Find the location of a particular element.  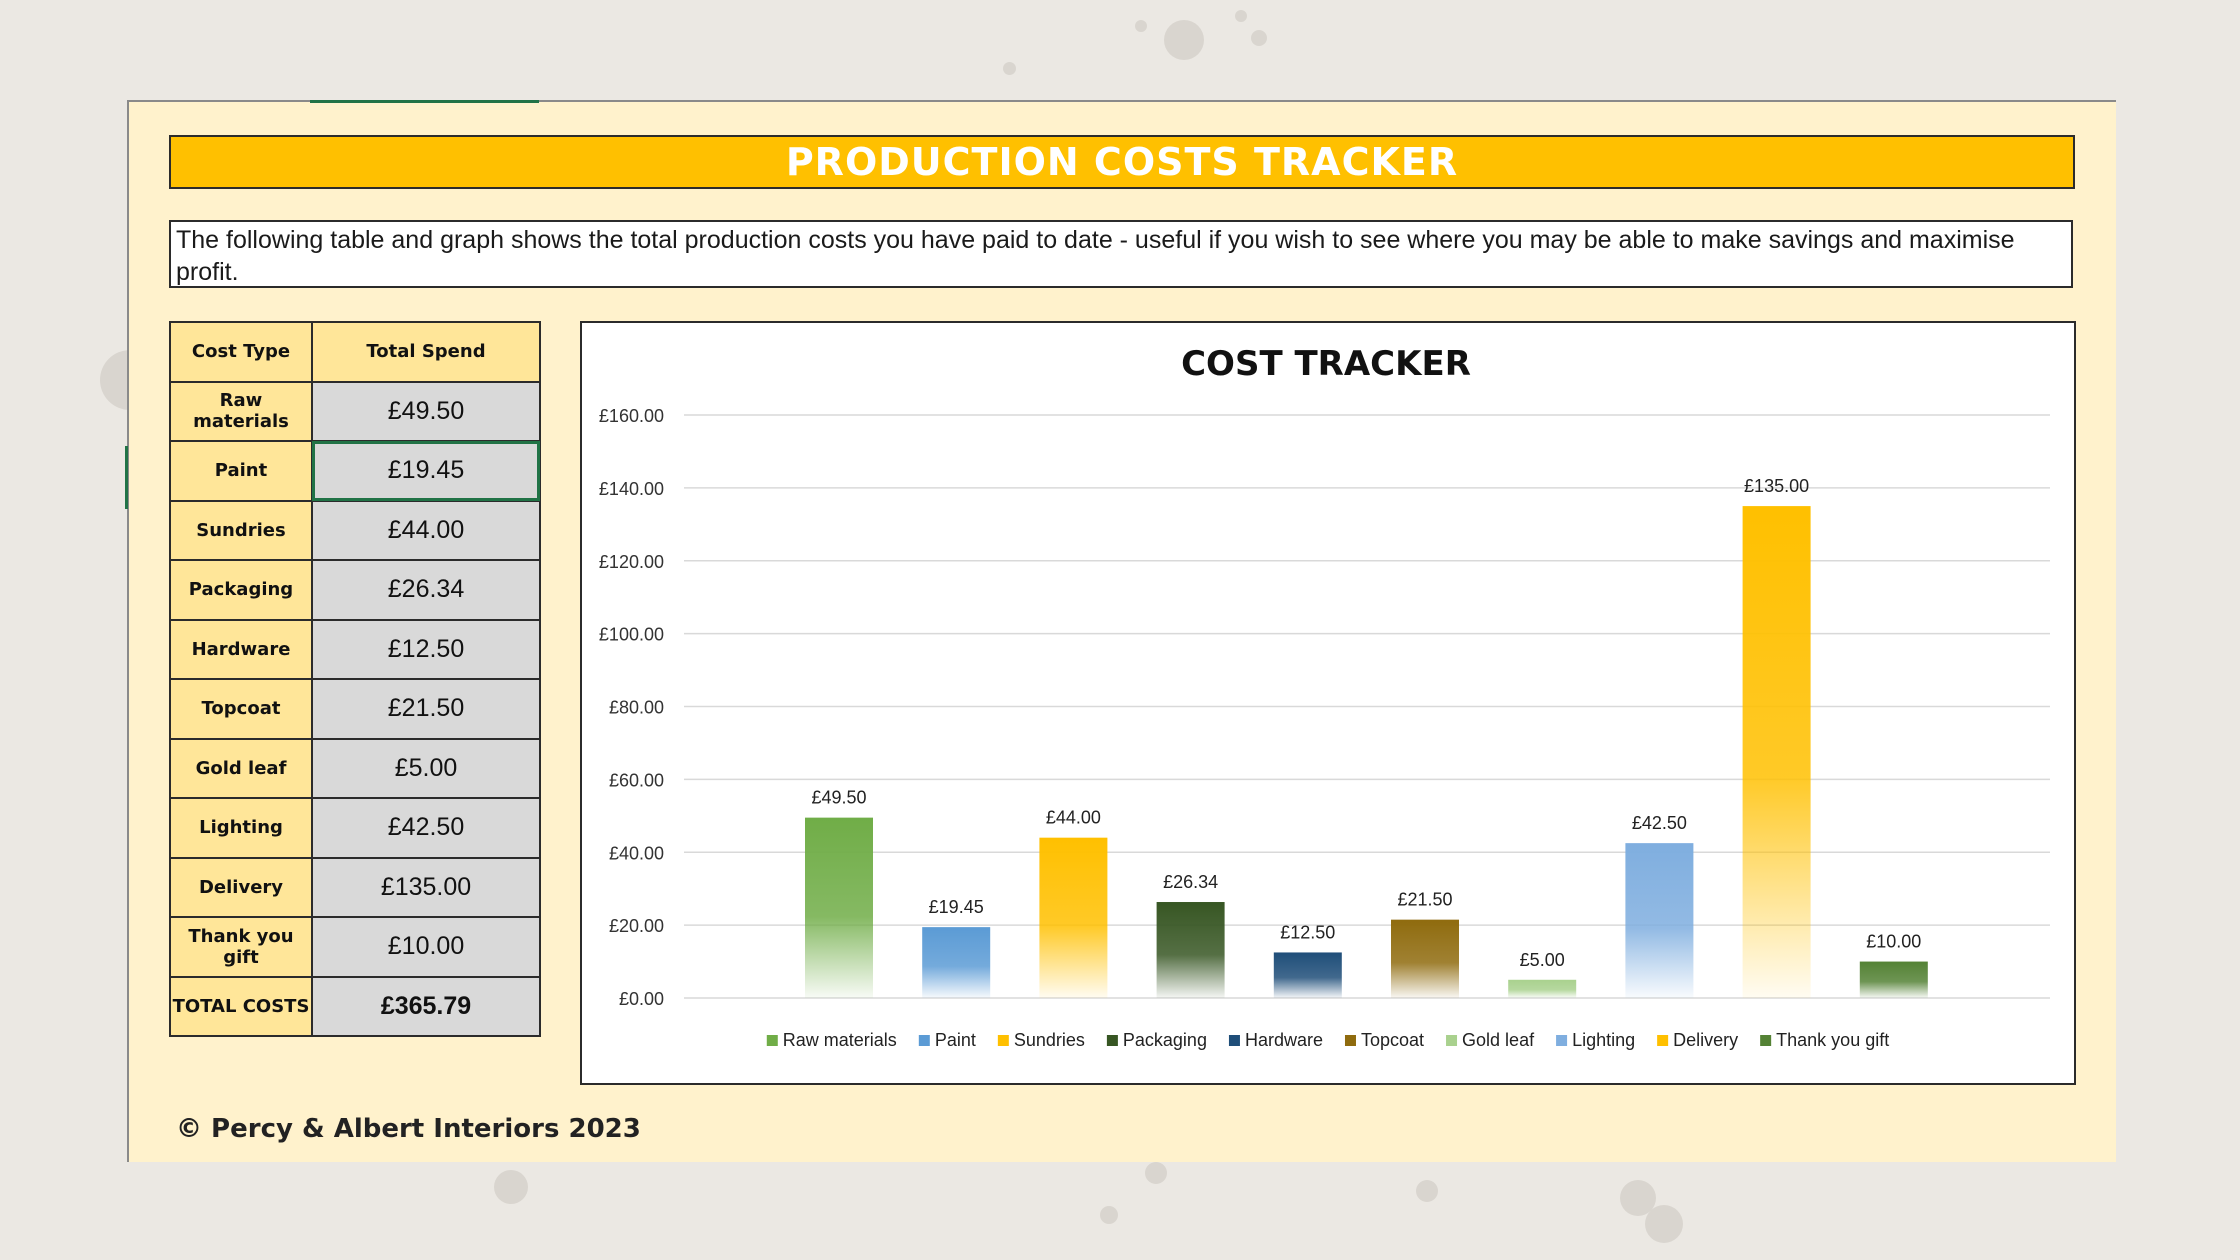

legend-item: Delivery is located at coordinates (1697, 1040).